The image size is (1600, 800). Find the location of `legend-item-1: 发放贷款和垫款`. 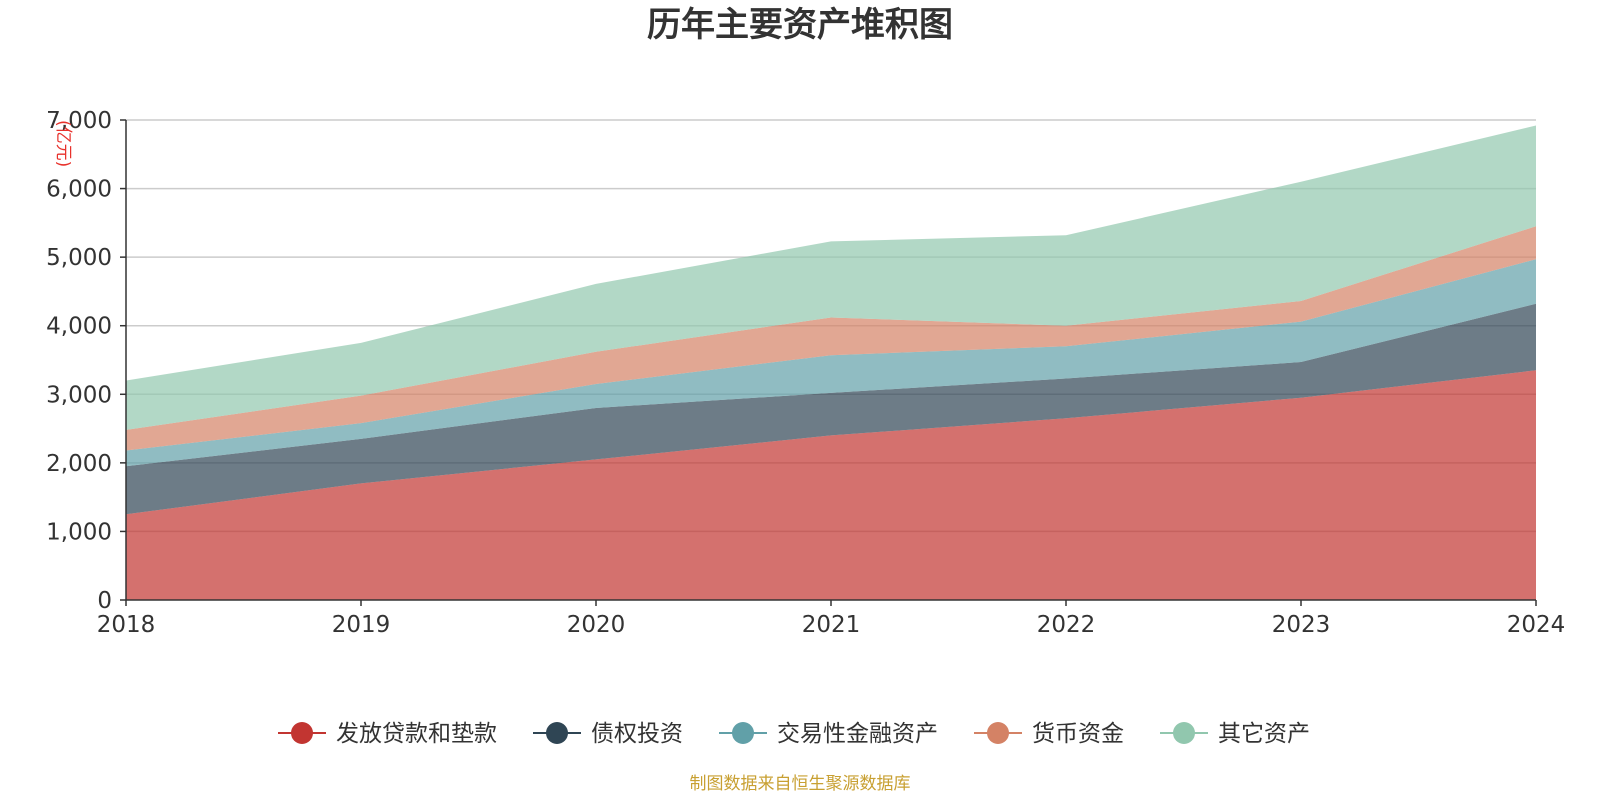

legend-item-1: 发放贷款和垫款 is located at coordinates (387, 734).